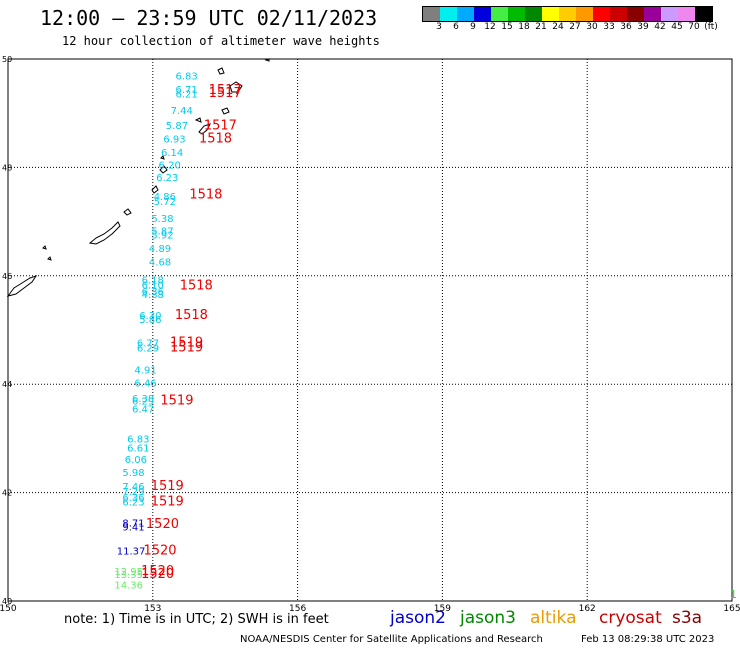 This screenshot has width=740, height=650. What do you see at coordinates (186, 95) in the screenshot?
I see `swh-label: 6.21` at bounding box center [186, 95].